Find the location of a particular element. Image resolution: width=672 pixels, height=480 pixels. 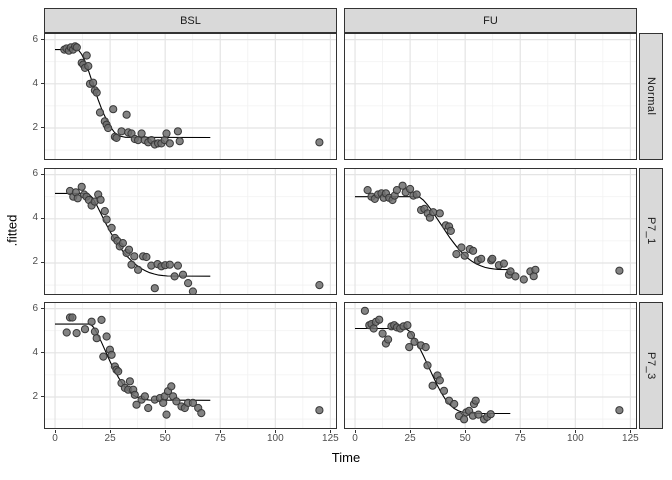

fitted-line is located at coordinates (433, 232).